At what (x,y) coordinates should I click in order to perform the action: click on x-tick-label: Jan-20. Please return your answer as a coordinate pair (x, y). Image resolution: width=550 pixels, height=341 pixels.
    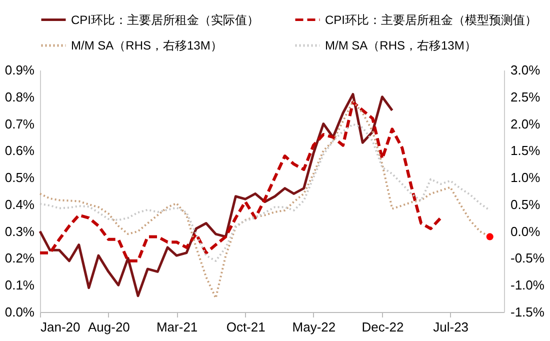
    Looking at the image, I should click on (60, 327).